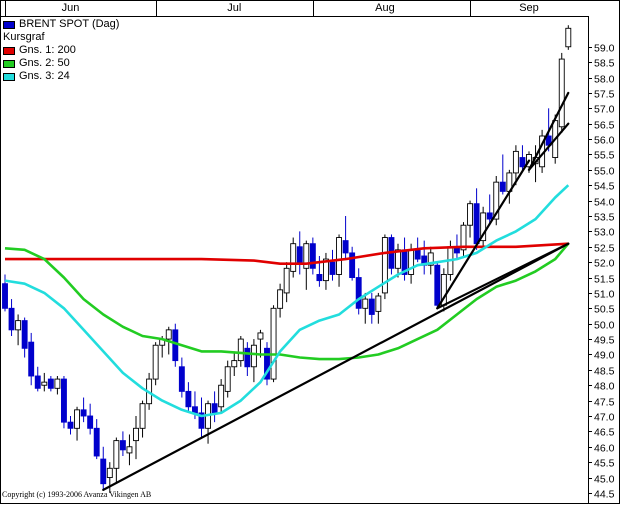 The image size is (620, 509). I want to click on legend-swatch-series, so click(9, 24).